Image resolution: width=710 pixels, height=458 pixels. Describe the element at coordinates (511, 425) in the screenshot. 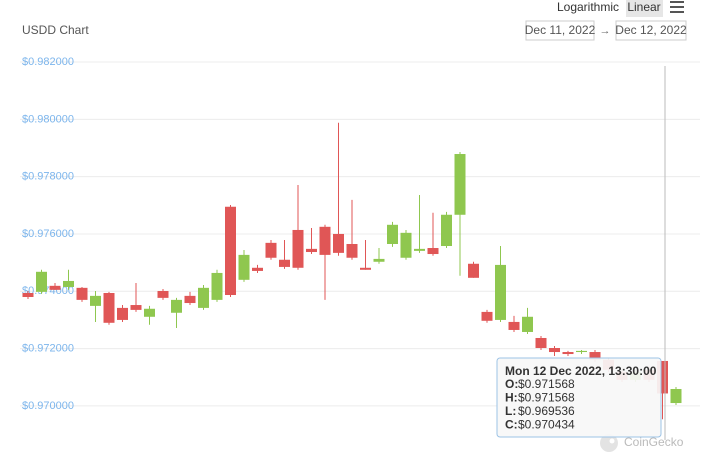

I see `tooltip-label: C:` at that location.